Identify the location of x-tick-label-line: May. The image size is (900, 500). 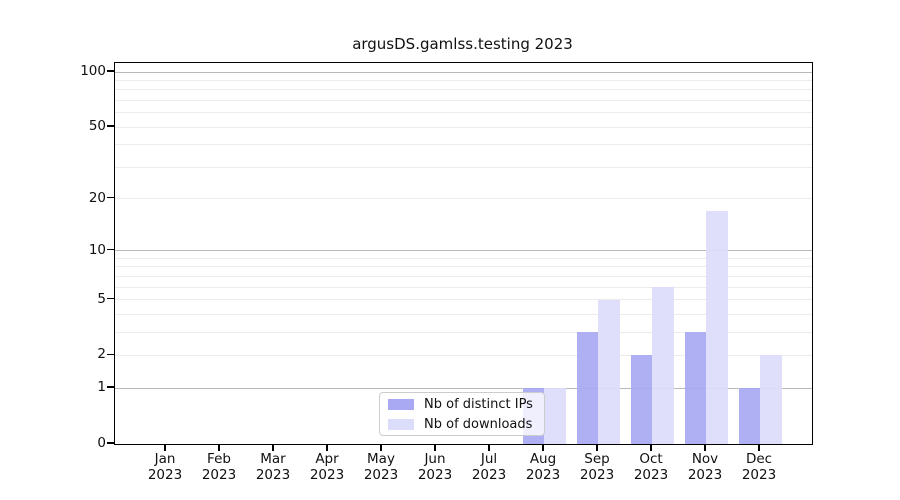
(381, 459).